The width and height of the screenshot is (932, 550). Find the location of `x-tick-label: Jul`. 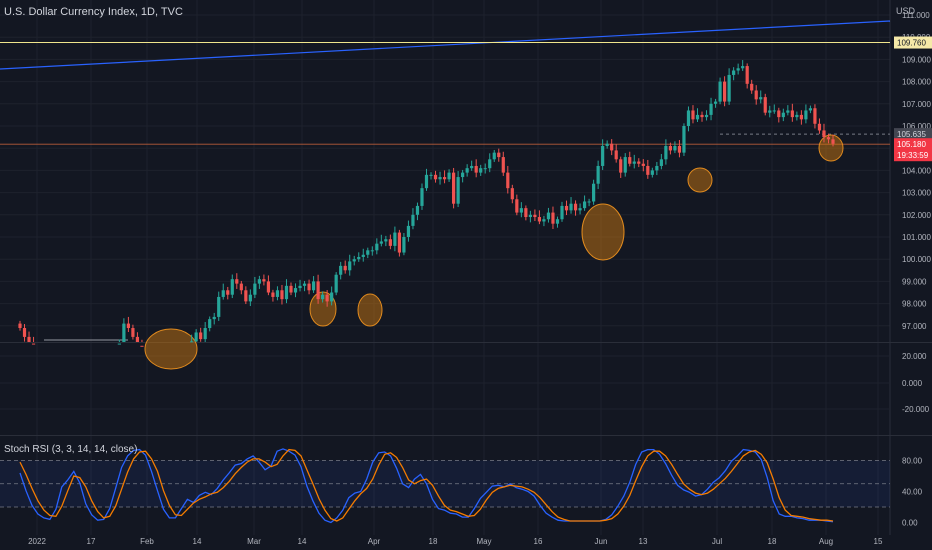

x-tick-label: Jul is located at coordinates (717, 541).